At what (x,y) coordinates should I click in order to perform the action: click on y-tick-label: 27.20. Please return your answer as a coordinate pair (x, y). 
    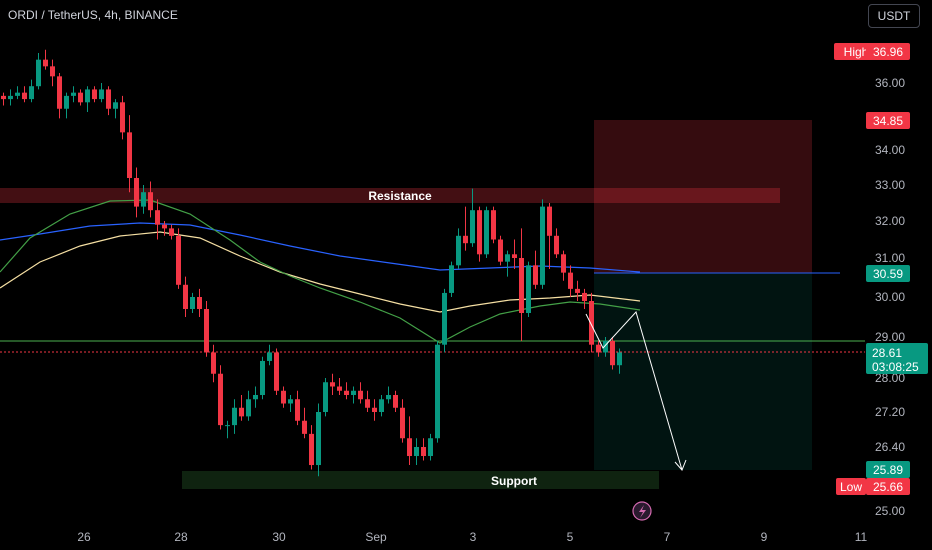
    Looking at the image, I should click on (890, 412).